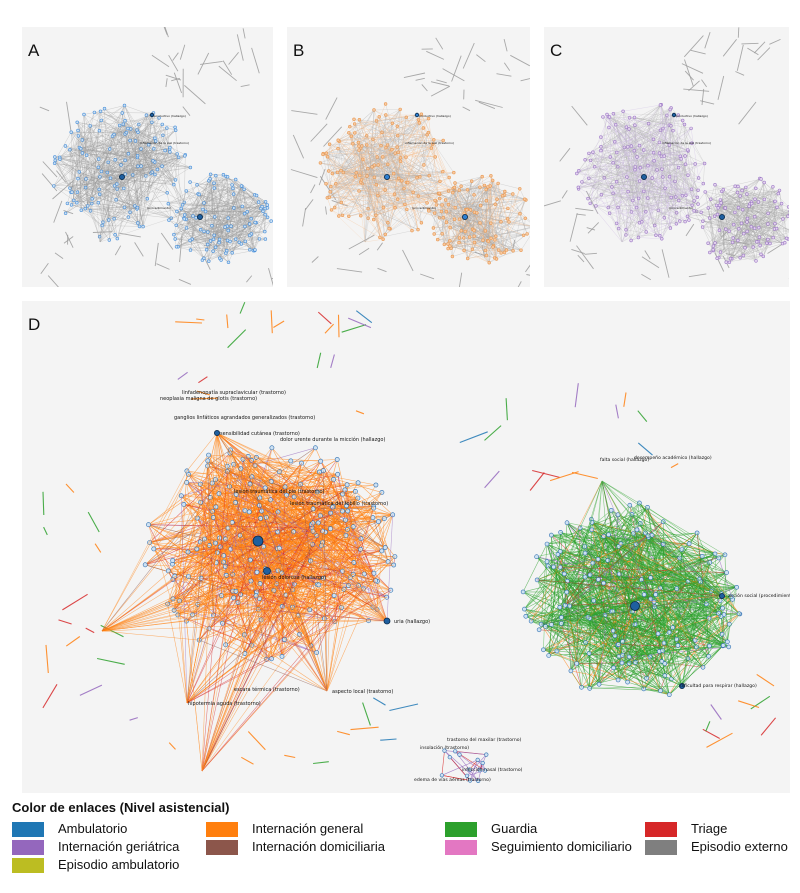 Image resolution: width=800 pixels, height=893 pixels. I want to click on panel-label-b: B, so click(299, 50).